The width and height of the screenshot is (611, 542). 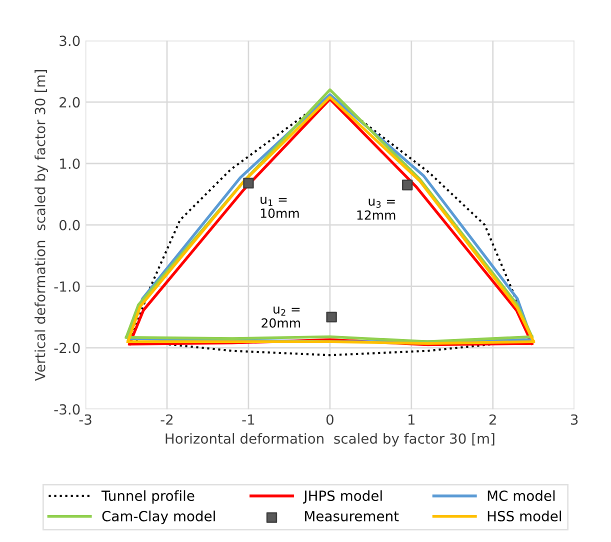 I want to click on y-tick-label: 0.0, so click(x=70, y=225).